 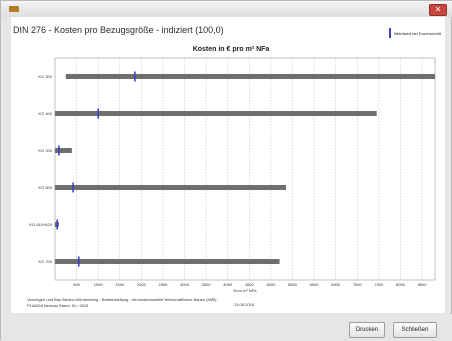 I want to click on x-tick-label: 8500, so click(x=423, y=284).